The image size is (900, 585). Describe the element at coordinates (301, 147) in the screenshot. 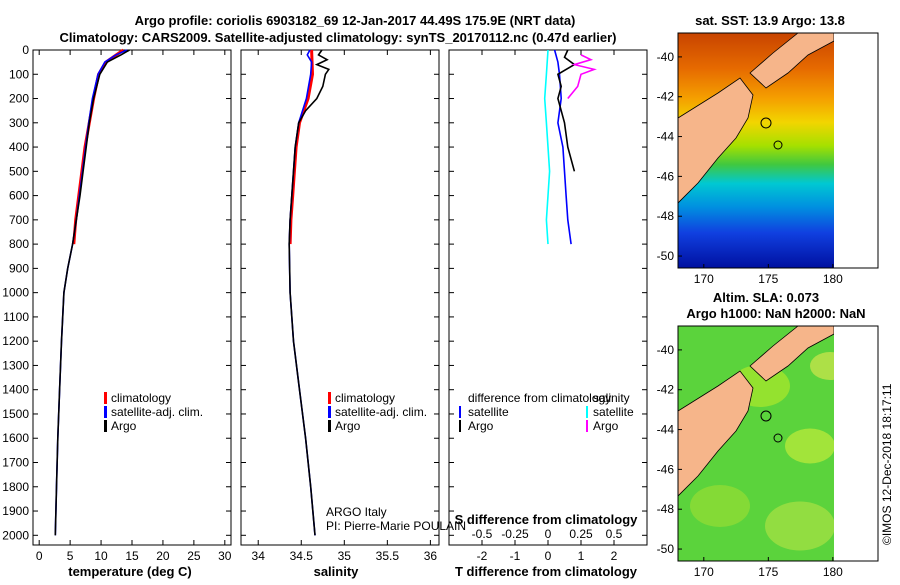

I see `series-line-climatology` at that location.